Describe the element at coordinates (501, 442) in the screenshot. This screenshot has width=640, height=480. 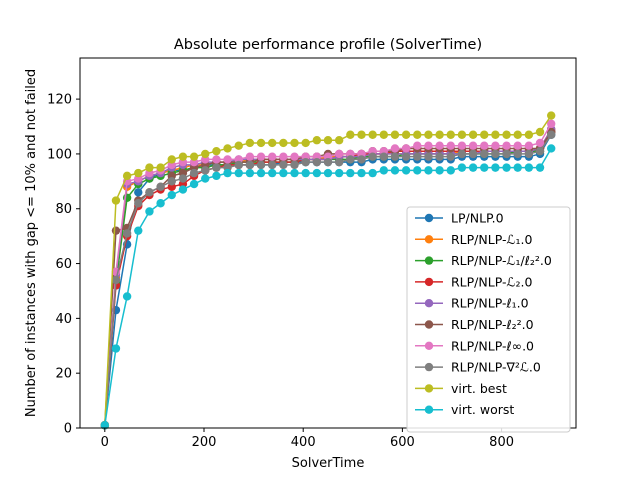
I see `x-tick-label: 800` at that location.